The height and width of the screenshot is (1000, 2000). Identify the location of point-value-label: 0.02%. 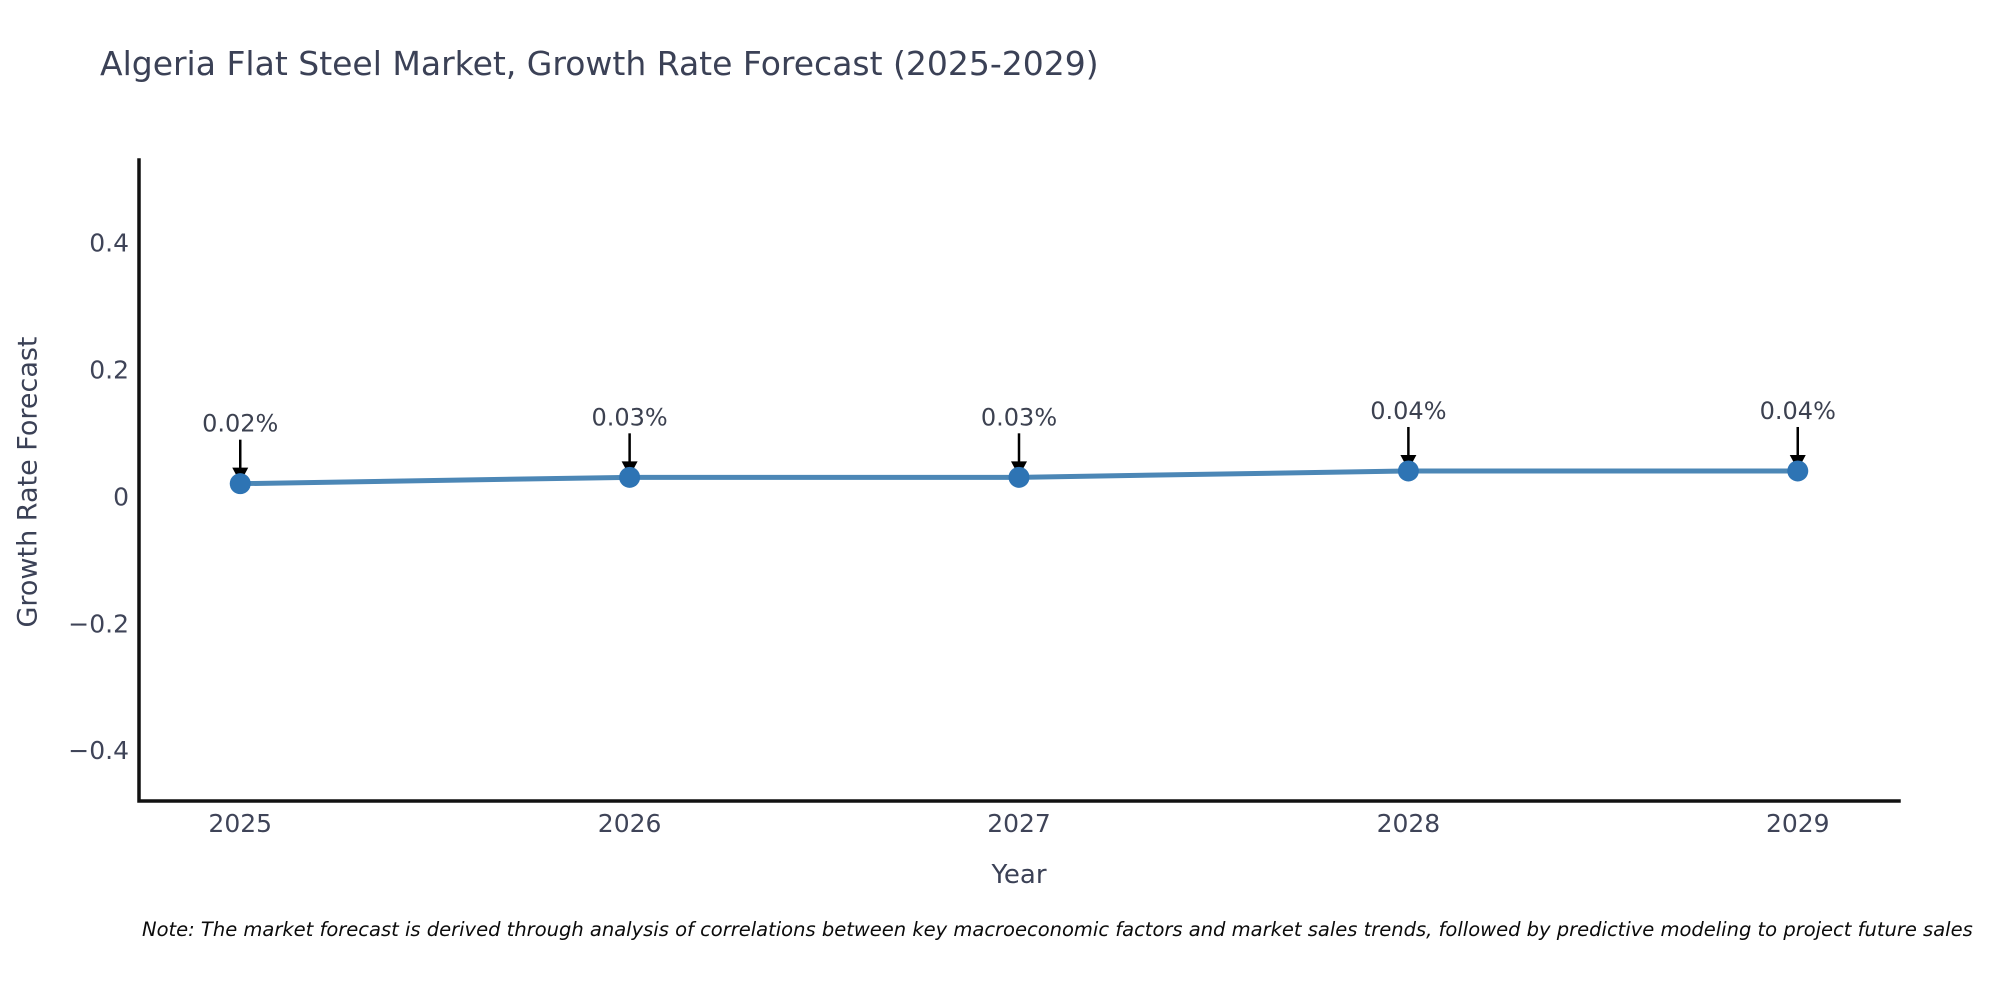
(240, 424).